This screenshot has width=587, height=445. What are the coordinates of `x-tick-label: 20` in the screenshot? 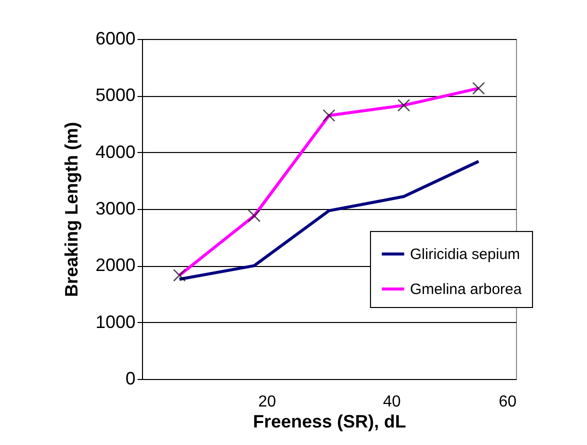 It's located at (267, 402).